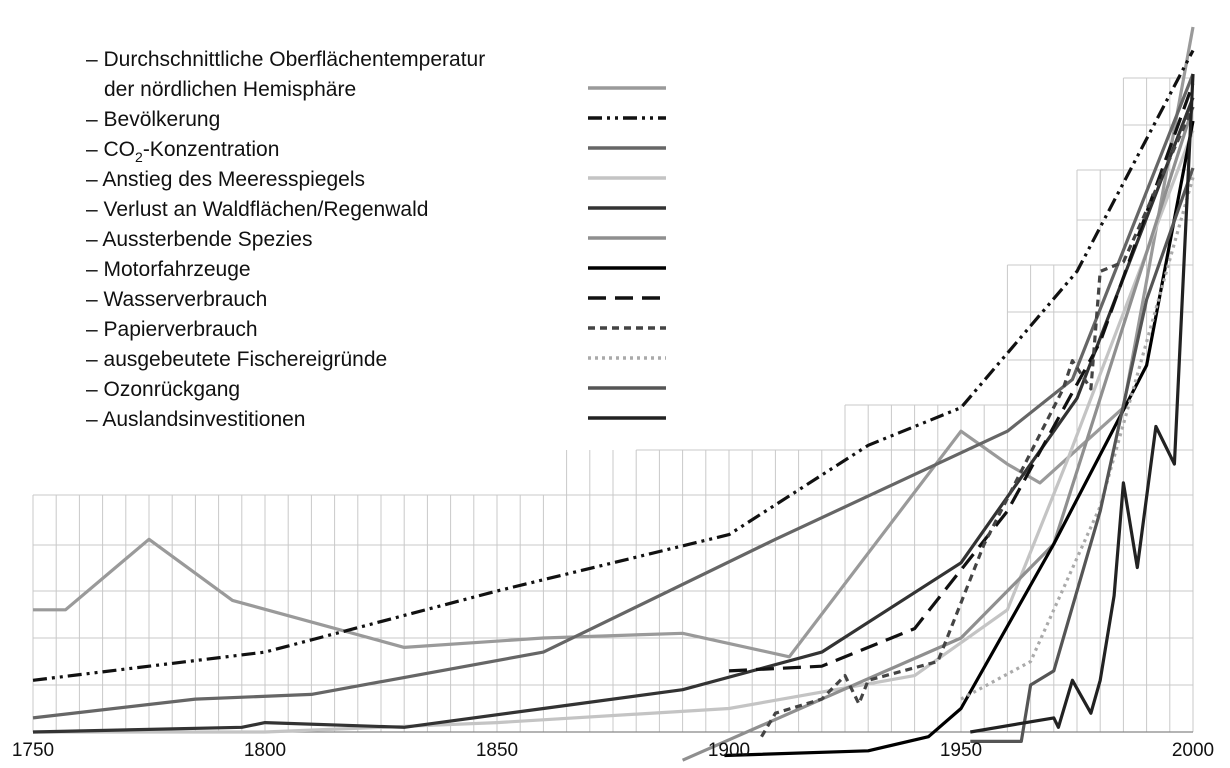 This screenshot has height=768, width=1230. I want to click on legend-label: – Papierverbrauch, so click(172, 329).